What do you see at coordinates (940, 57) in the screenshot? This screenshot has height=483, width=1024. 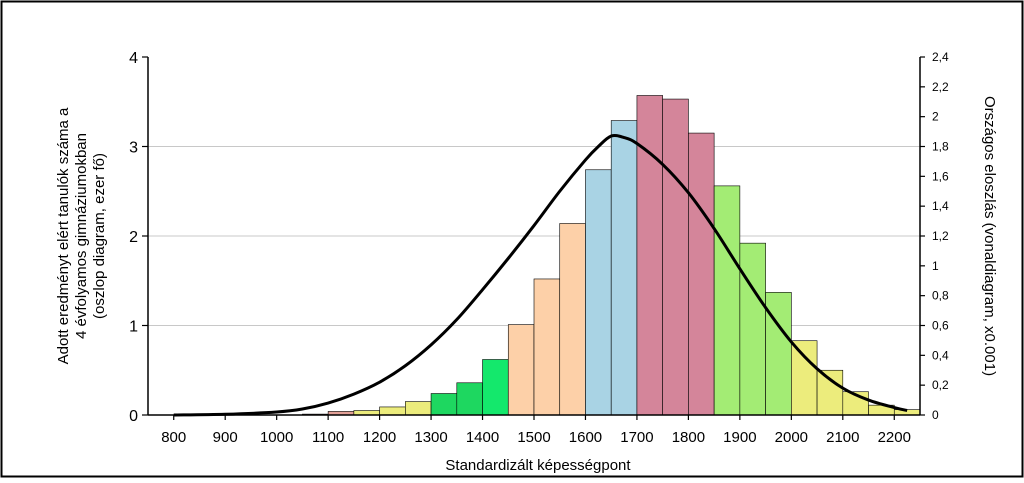 I see `y-right-tick-label-12: 2,4` at bounding box center [940, 57].